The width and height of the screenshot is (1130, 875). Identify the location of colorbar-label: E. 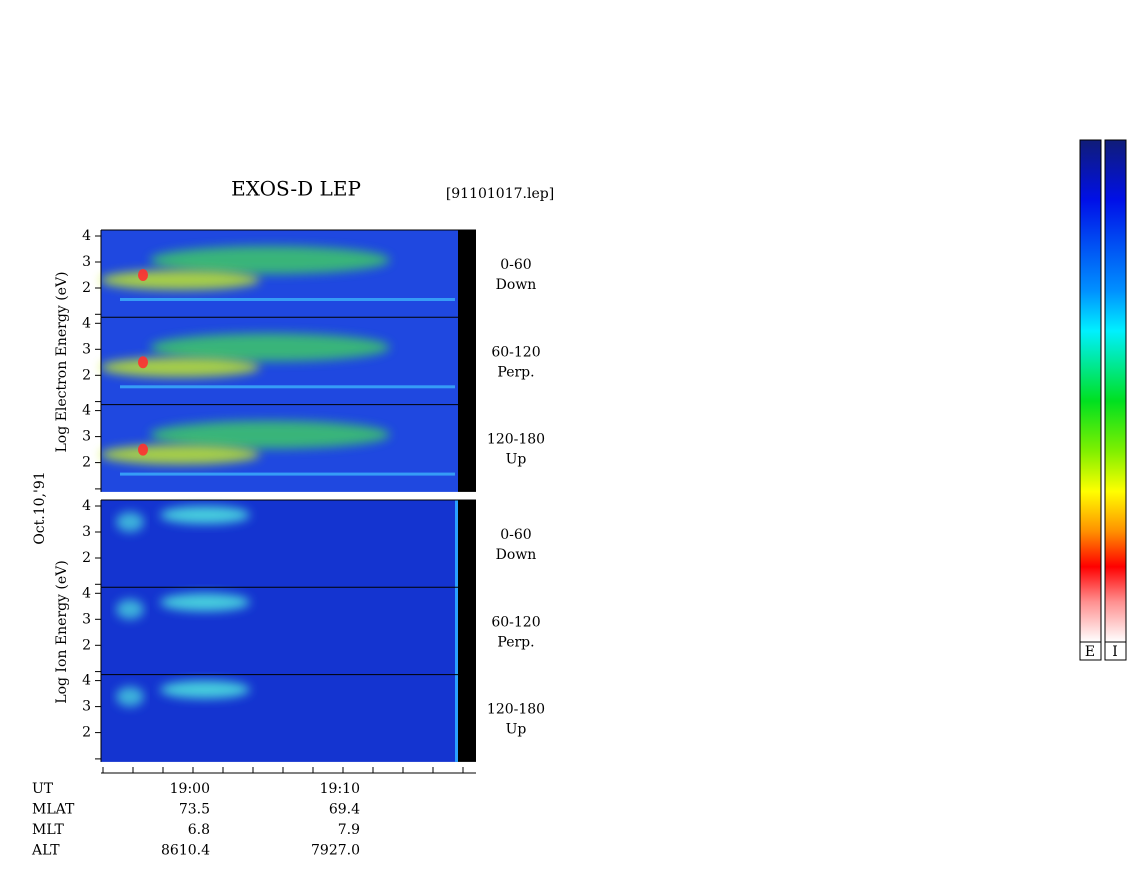
(1090, 652).